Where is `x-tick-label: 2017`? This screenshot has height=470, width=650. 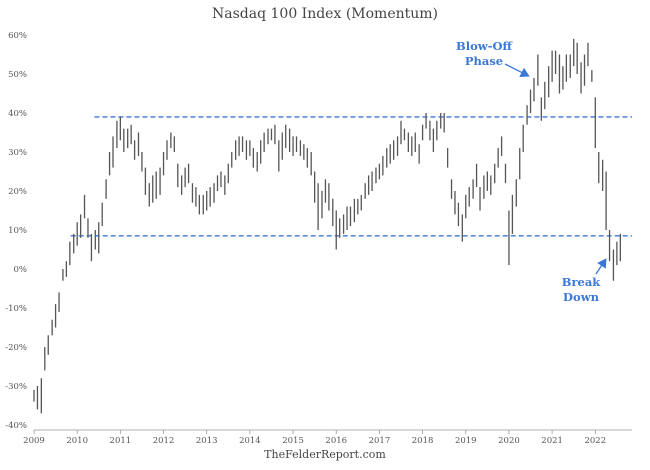
x-tick-label: 2017 is located at coordinates (380, 441).